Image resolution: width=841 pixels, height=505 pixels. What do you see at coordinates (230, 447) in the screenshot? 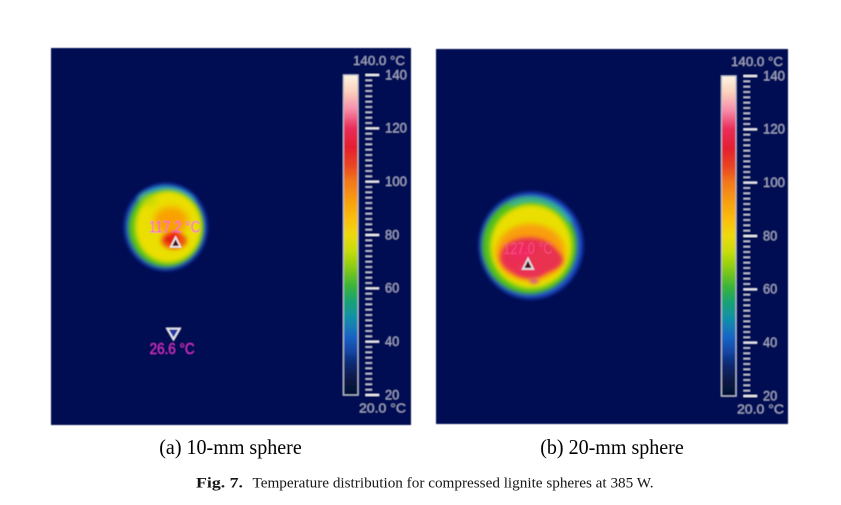
I see `svg-text: (a) 10-mm sphere` at bounding box center [230, 447].